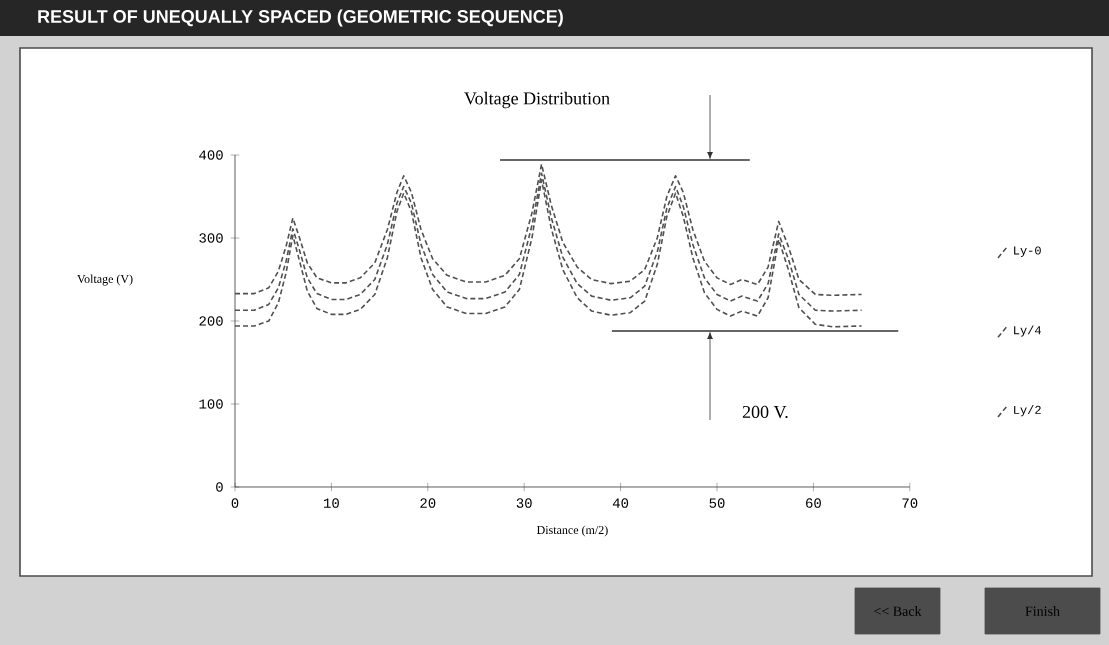 This screenshot has width=1109, height=645. Describe the element at coordinates (620, 503) in the screenshot. I see `x-tick-label: 40` at that location.